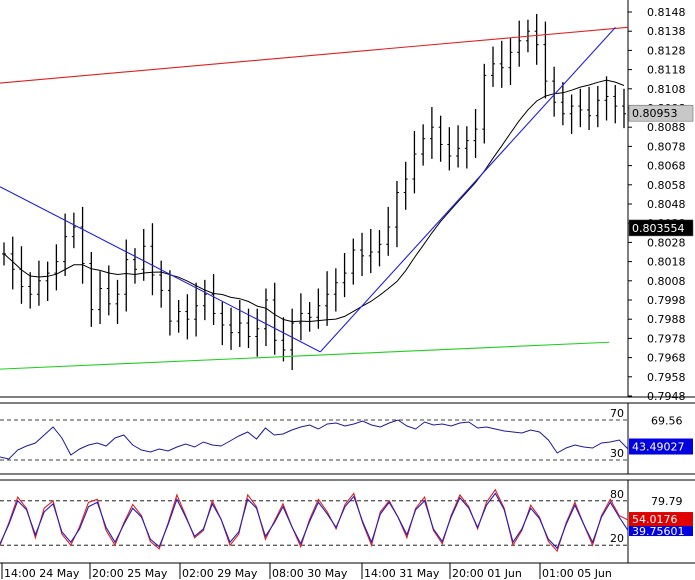  I want to click on price-tick-label: 0.7998, so click(666, 300).